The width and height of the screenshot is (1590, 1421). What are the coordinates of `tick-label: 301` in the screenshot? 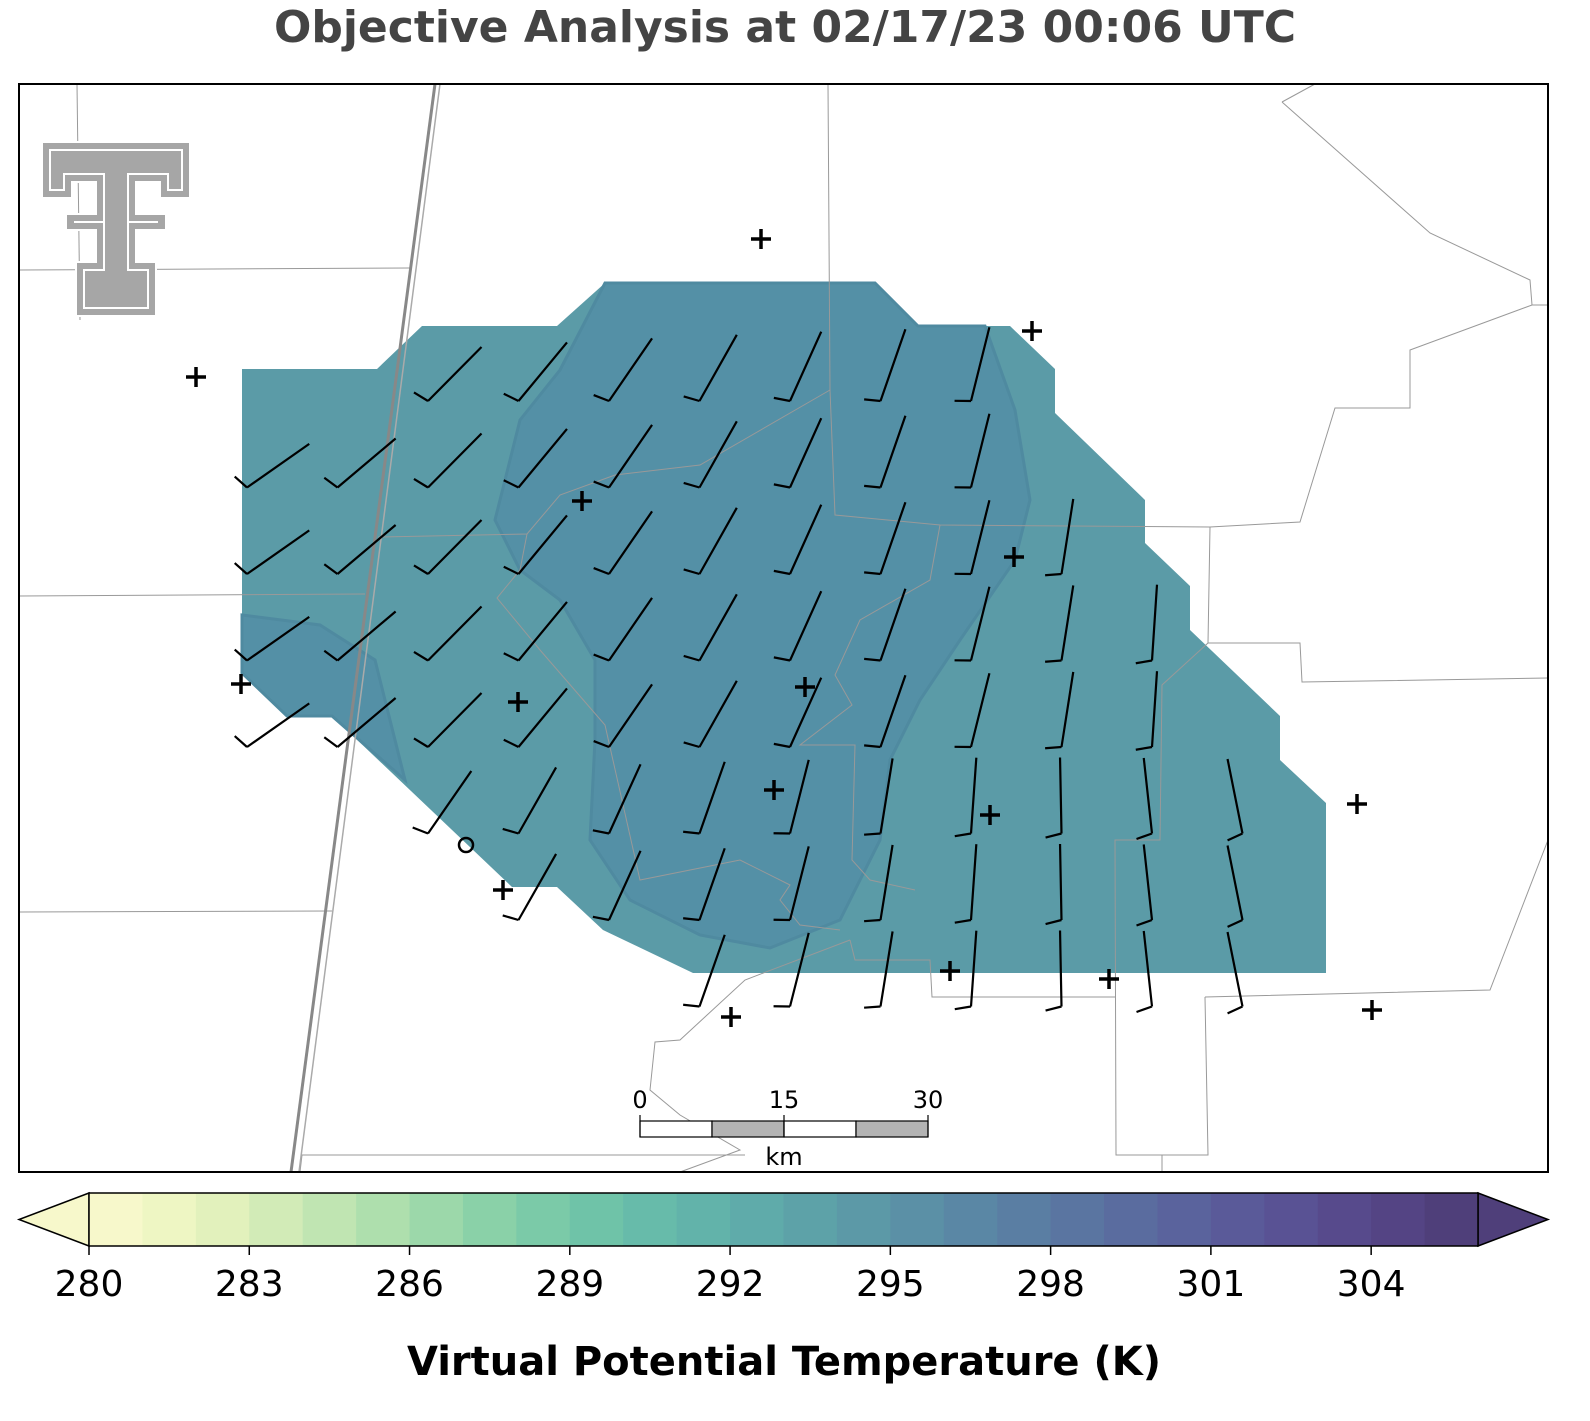 It's located at (1211, 1284).